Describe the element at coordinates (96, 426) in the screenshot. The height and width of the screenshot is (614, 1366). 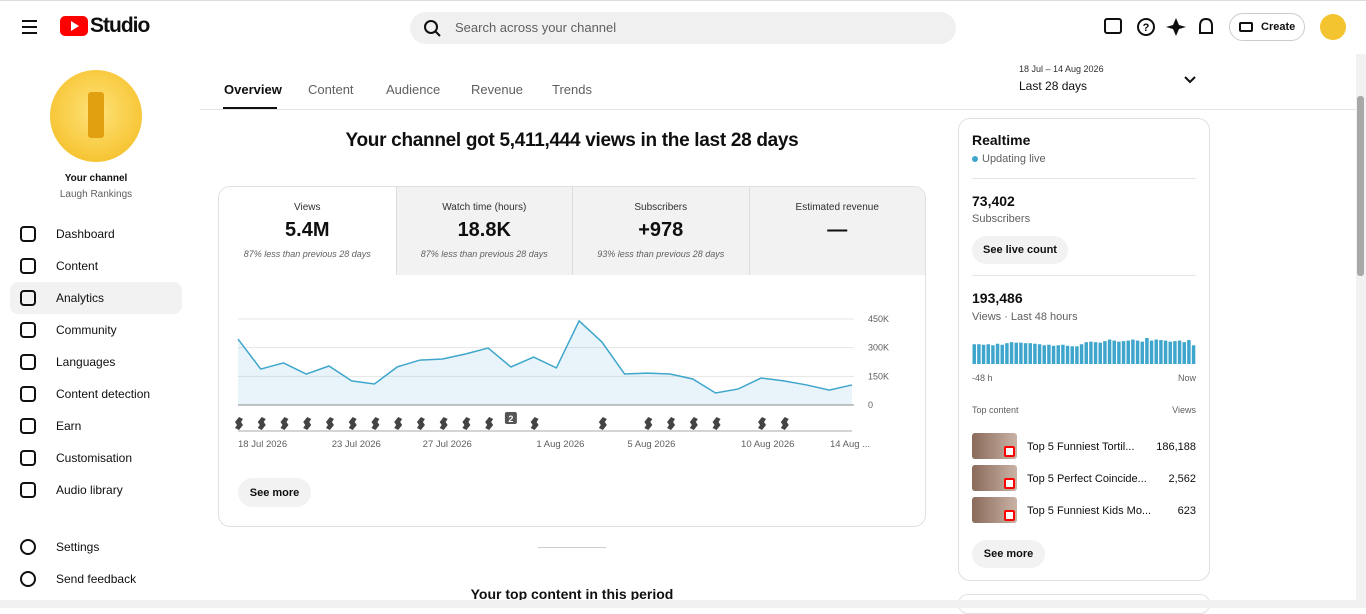
I see `nav-item: Earn` at that location.